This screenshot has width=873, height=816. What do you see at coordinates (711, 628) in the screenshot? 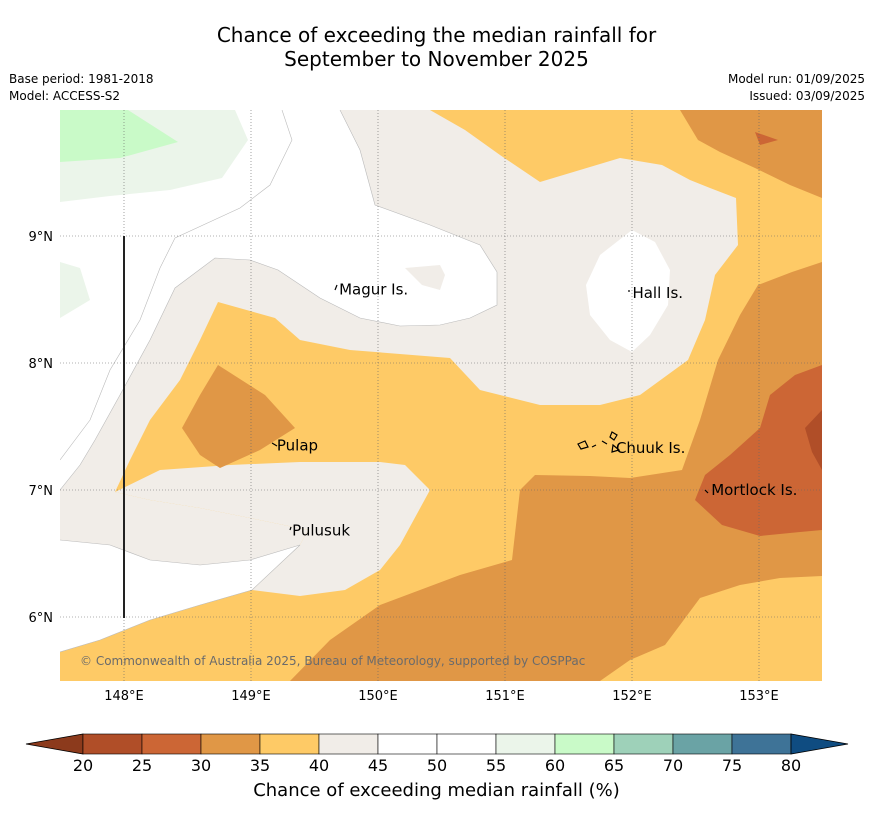
I see `contour-35-40-southeast` at bounding box center [711, 628].